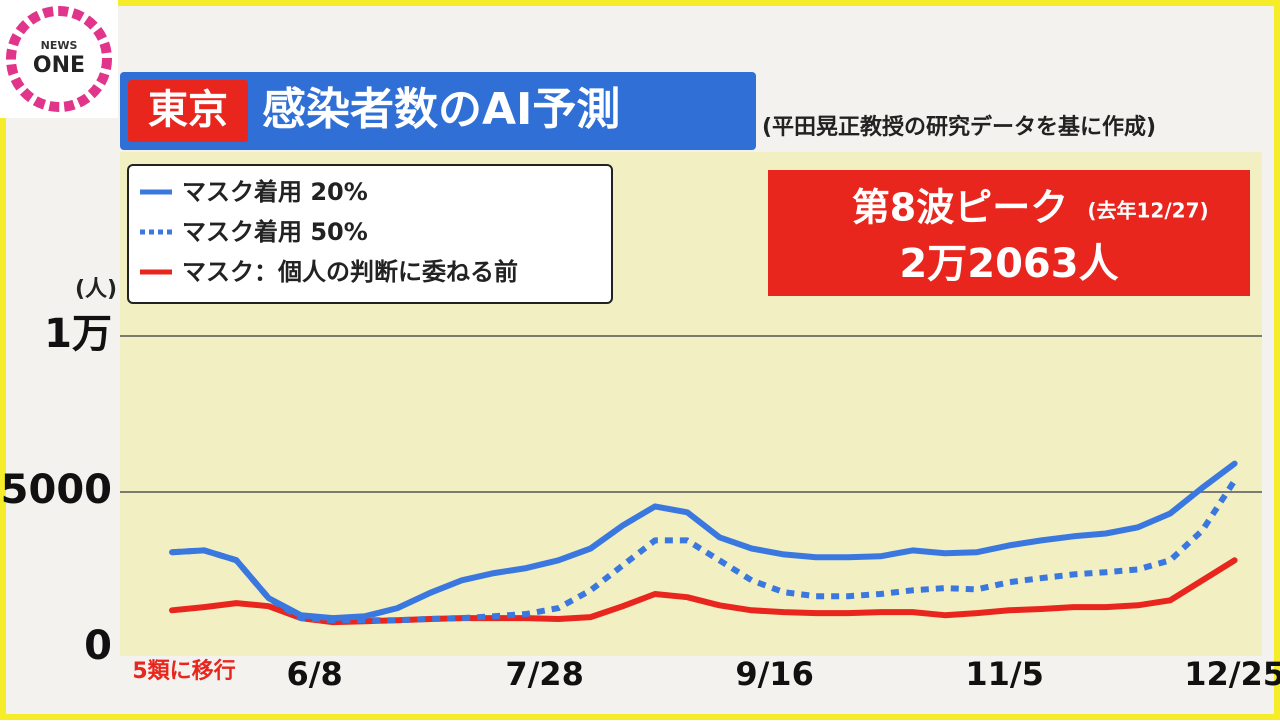 The width and height of the screenshot is (1280, 724). I want to click on y-tick-label: 1万, so click(78, 334).